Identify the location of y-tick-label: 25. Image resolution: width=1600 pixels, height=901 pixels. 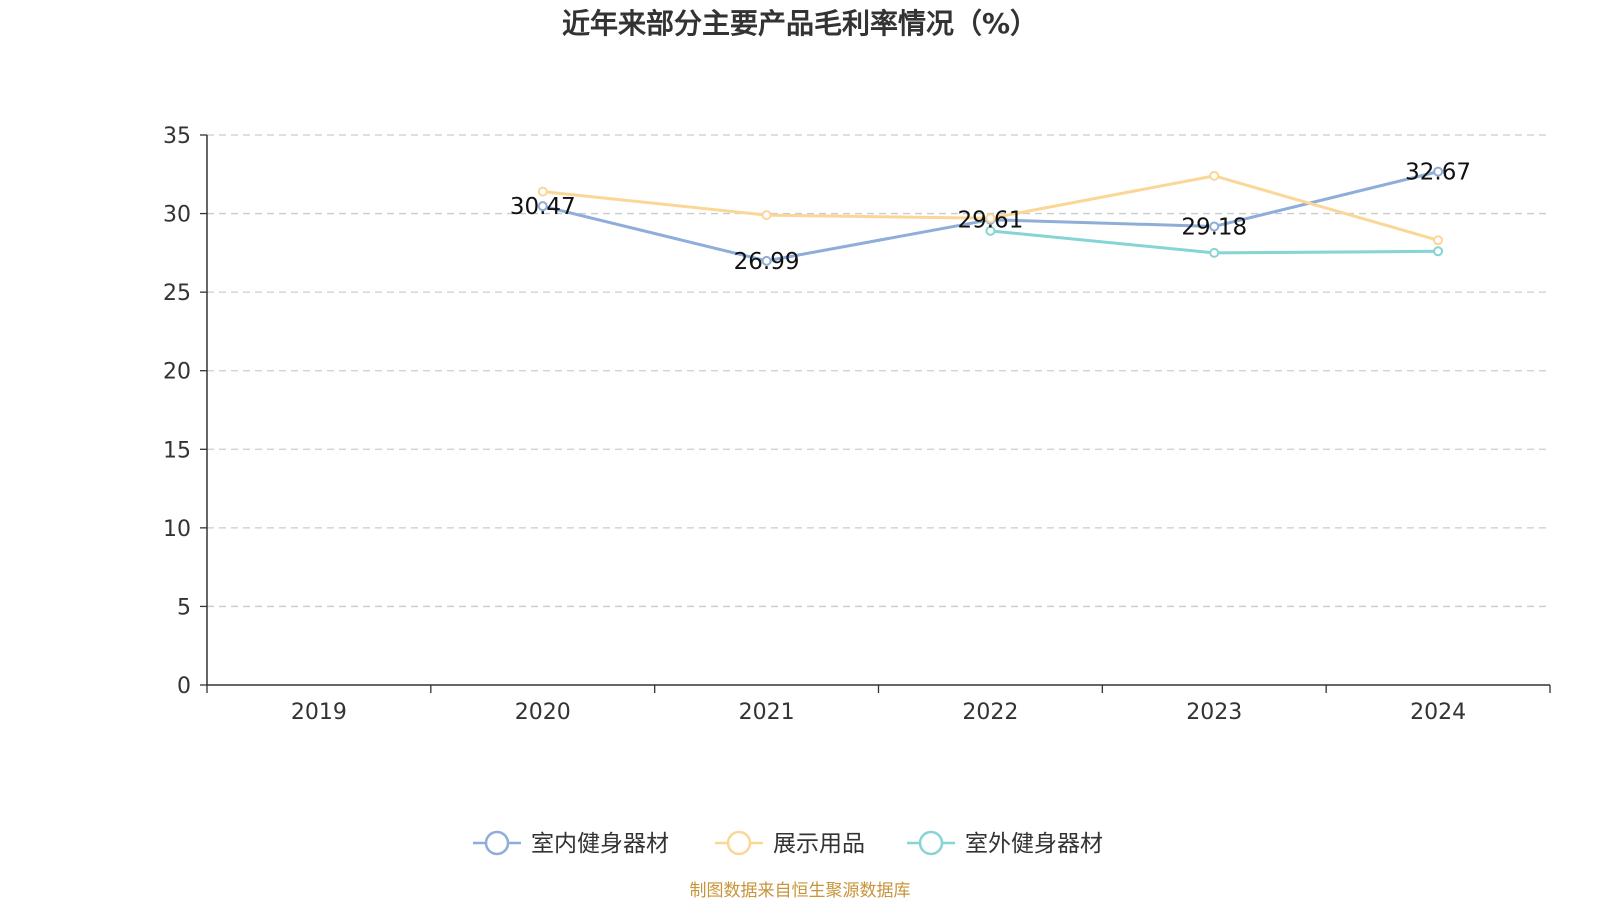
(177, 293).